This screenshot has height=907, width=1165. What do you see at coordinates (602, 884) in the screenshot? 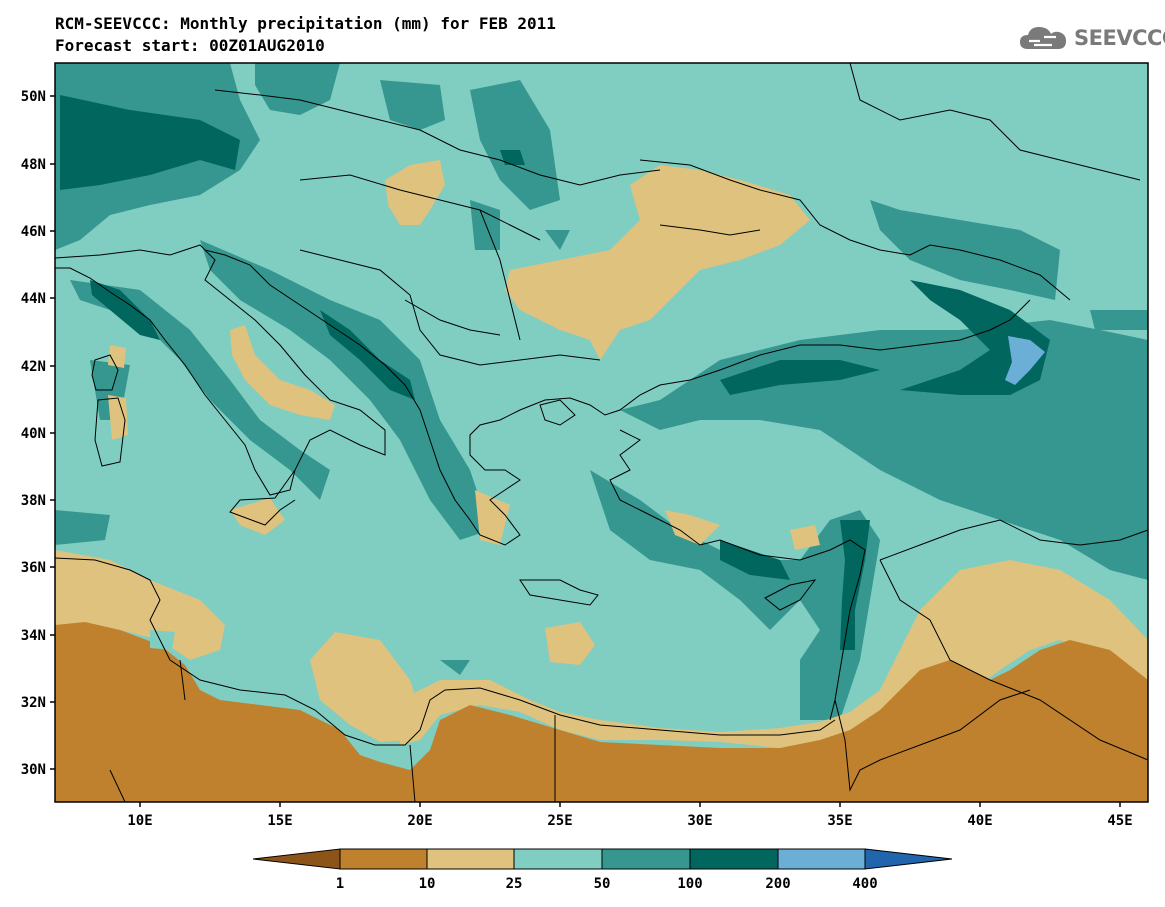
I see `colorbar-label: 50` at bounding box center [602, 884].